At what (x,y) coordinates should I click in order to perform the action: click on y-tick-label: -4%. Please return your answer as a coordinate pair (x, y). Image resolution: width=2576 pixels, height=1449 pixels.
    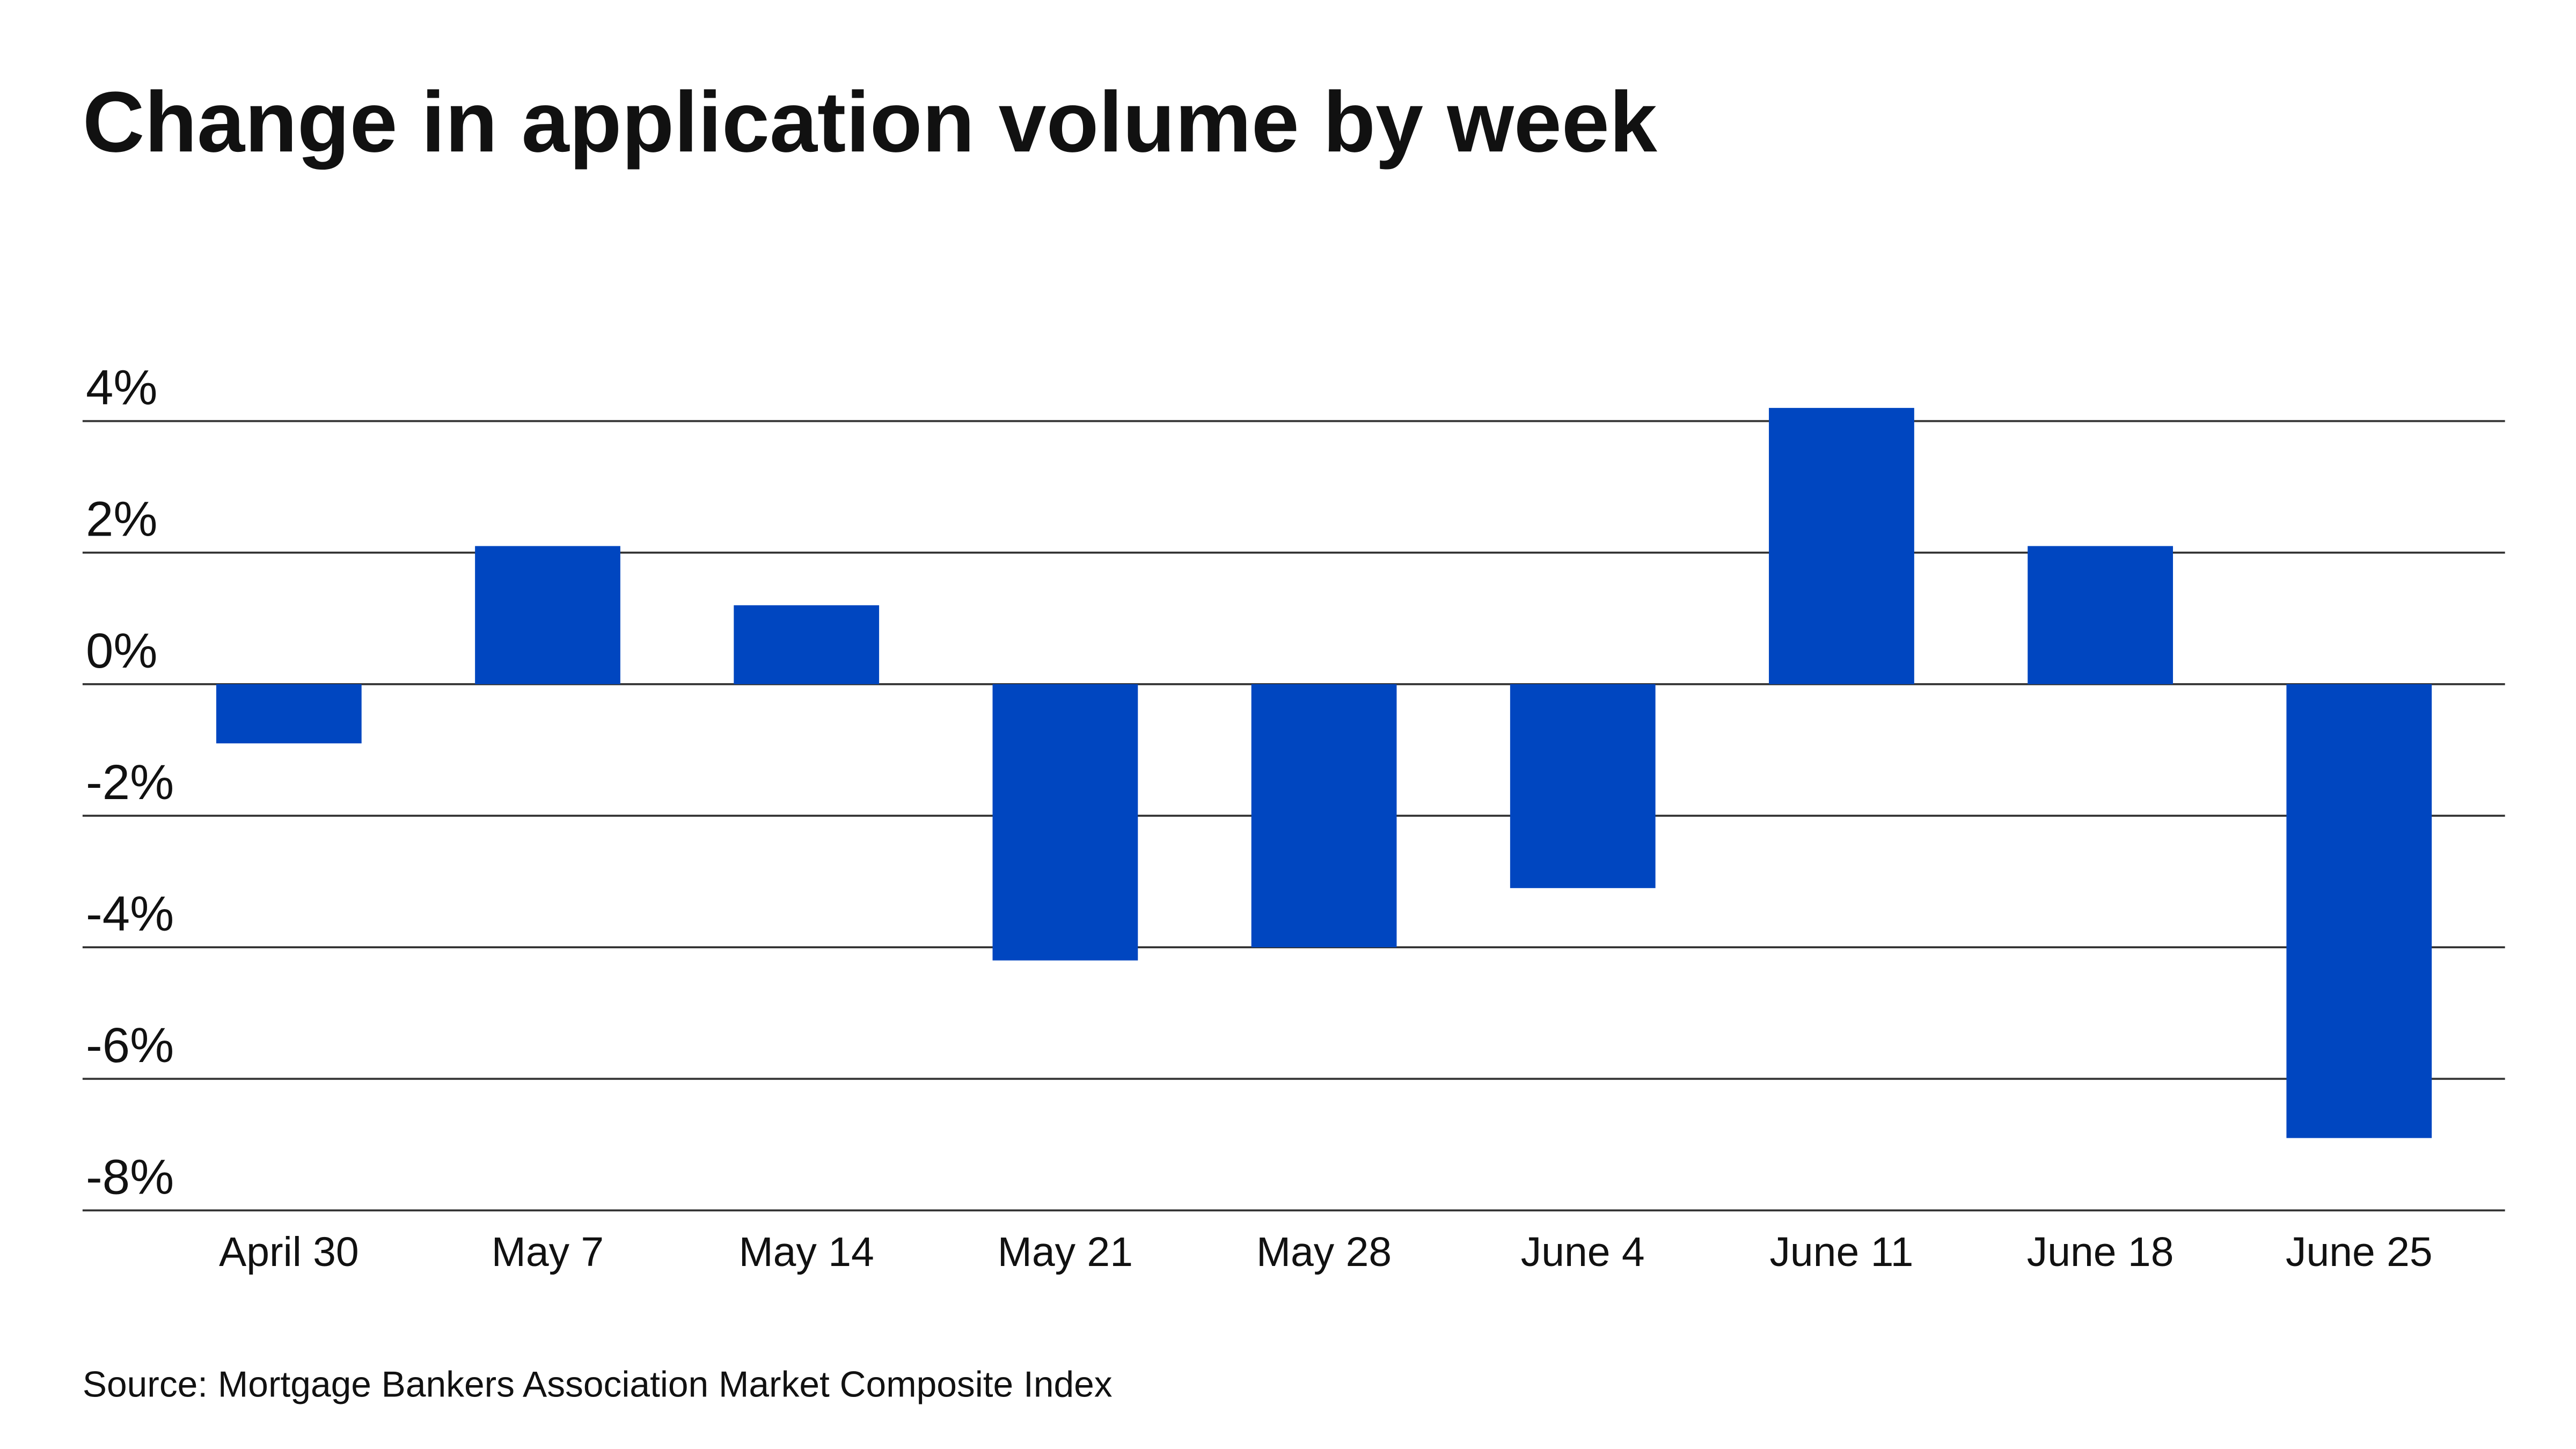
    Looking at the image, I should click on (130, 913).